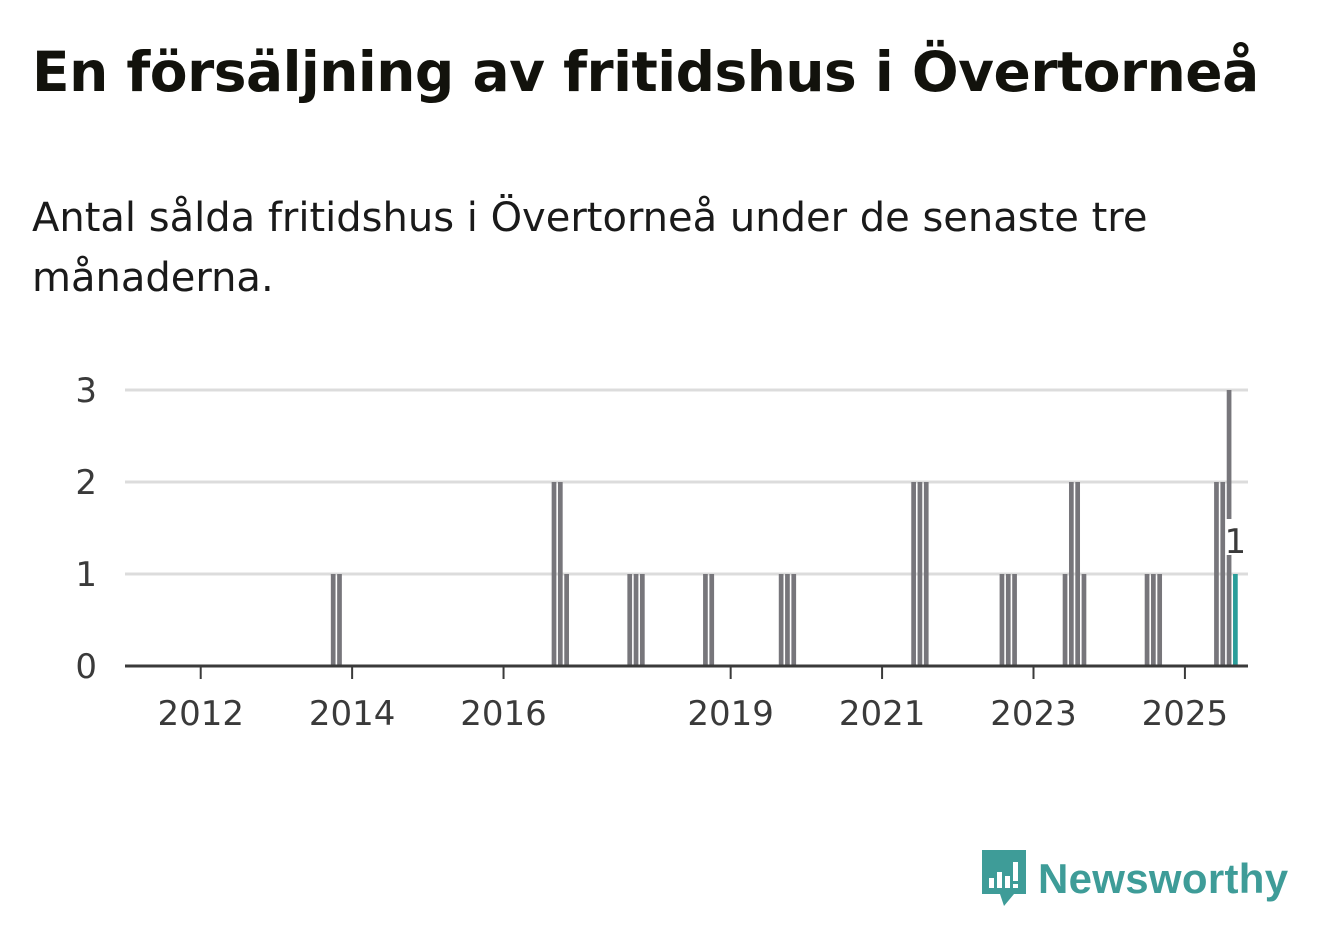  What do you see at coordinates (1163, 878) in the screenshot?
I see `brand-name: Newsworthy` at bounding box center [1163, 878].